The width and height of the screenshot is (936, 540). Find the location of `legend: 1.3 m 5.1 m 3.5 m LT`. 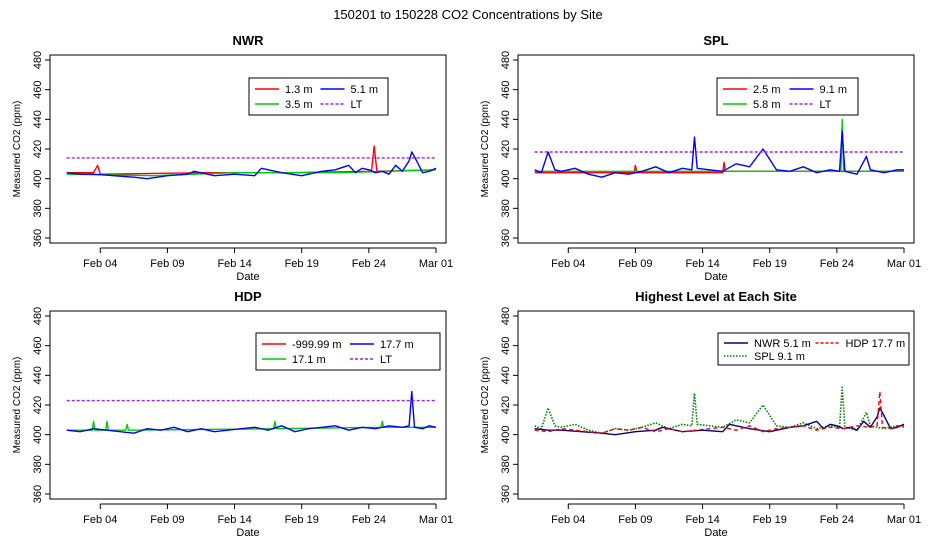

legend: 1.3 m 5.1 m 3.5 m LT is located at coordinates (318, 96).